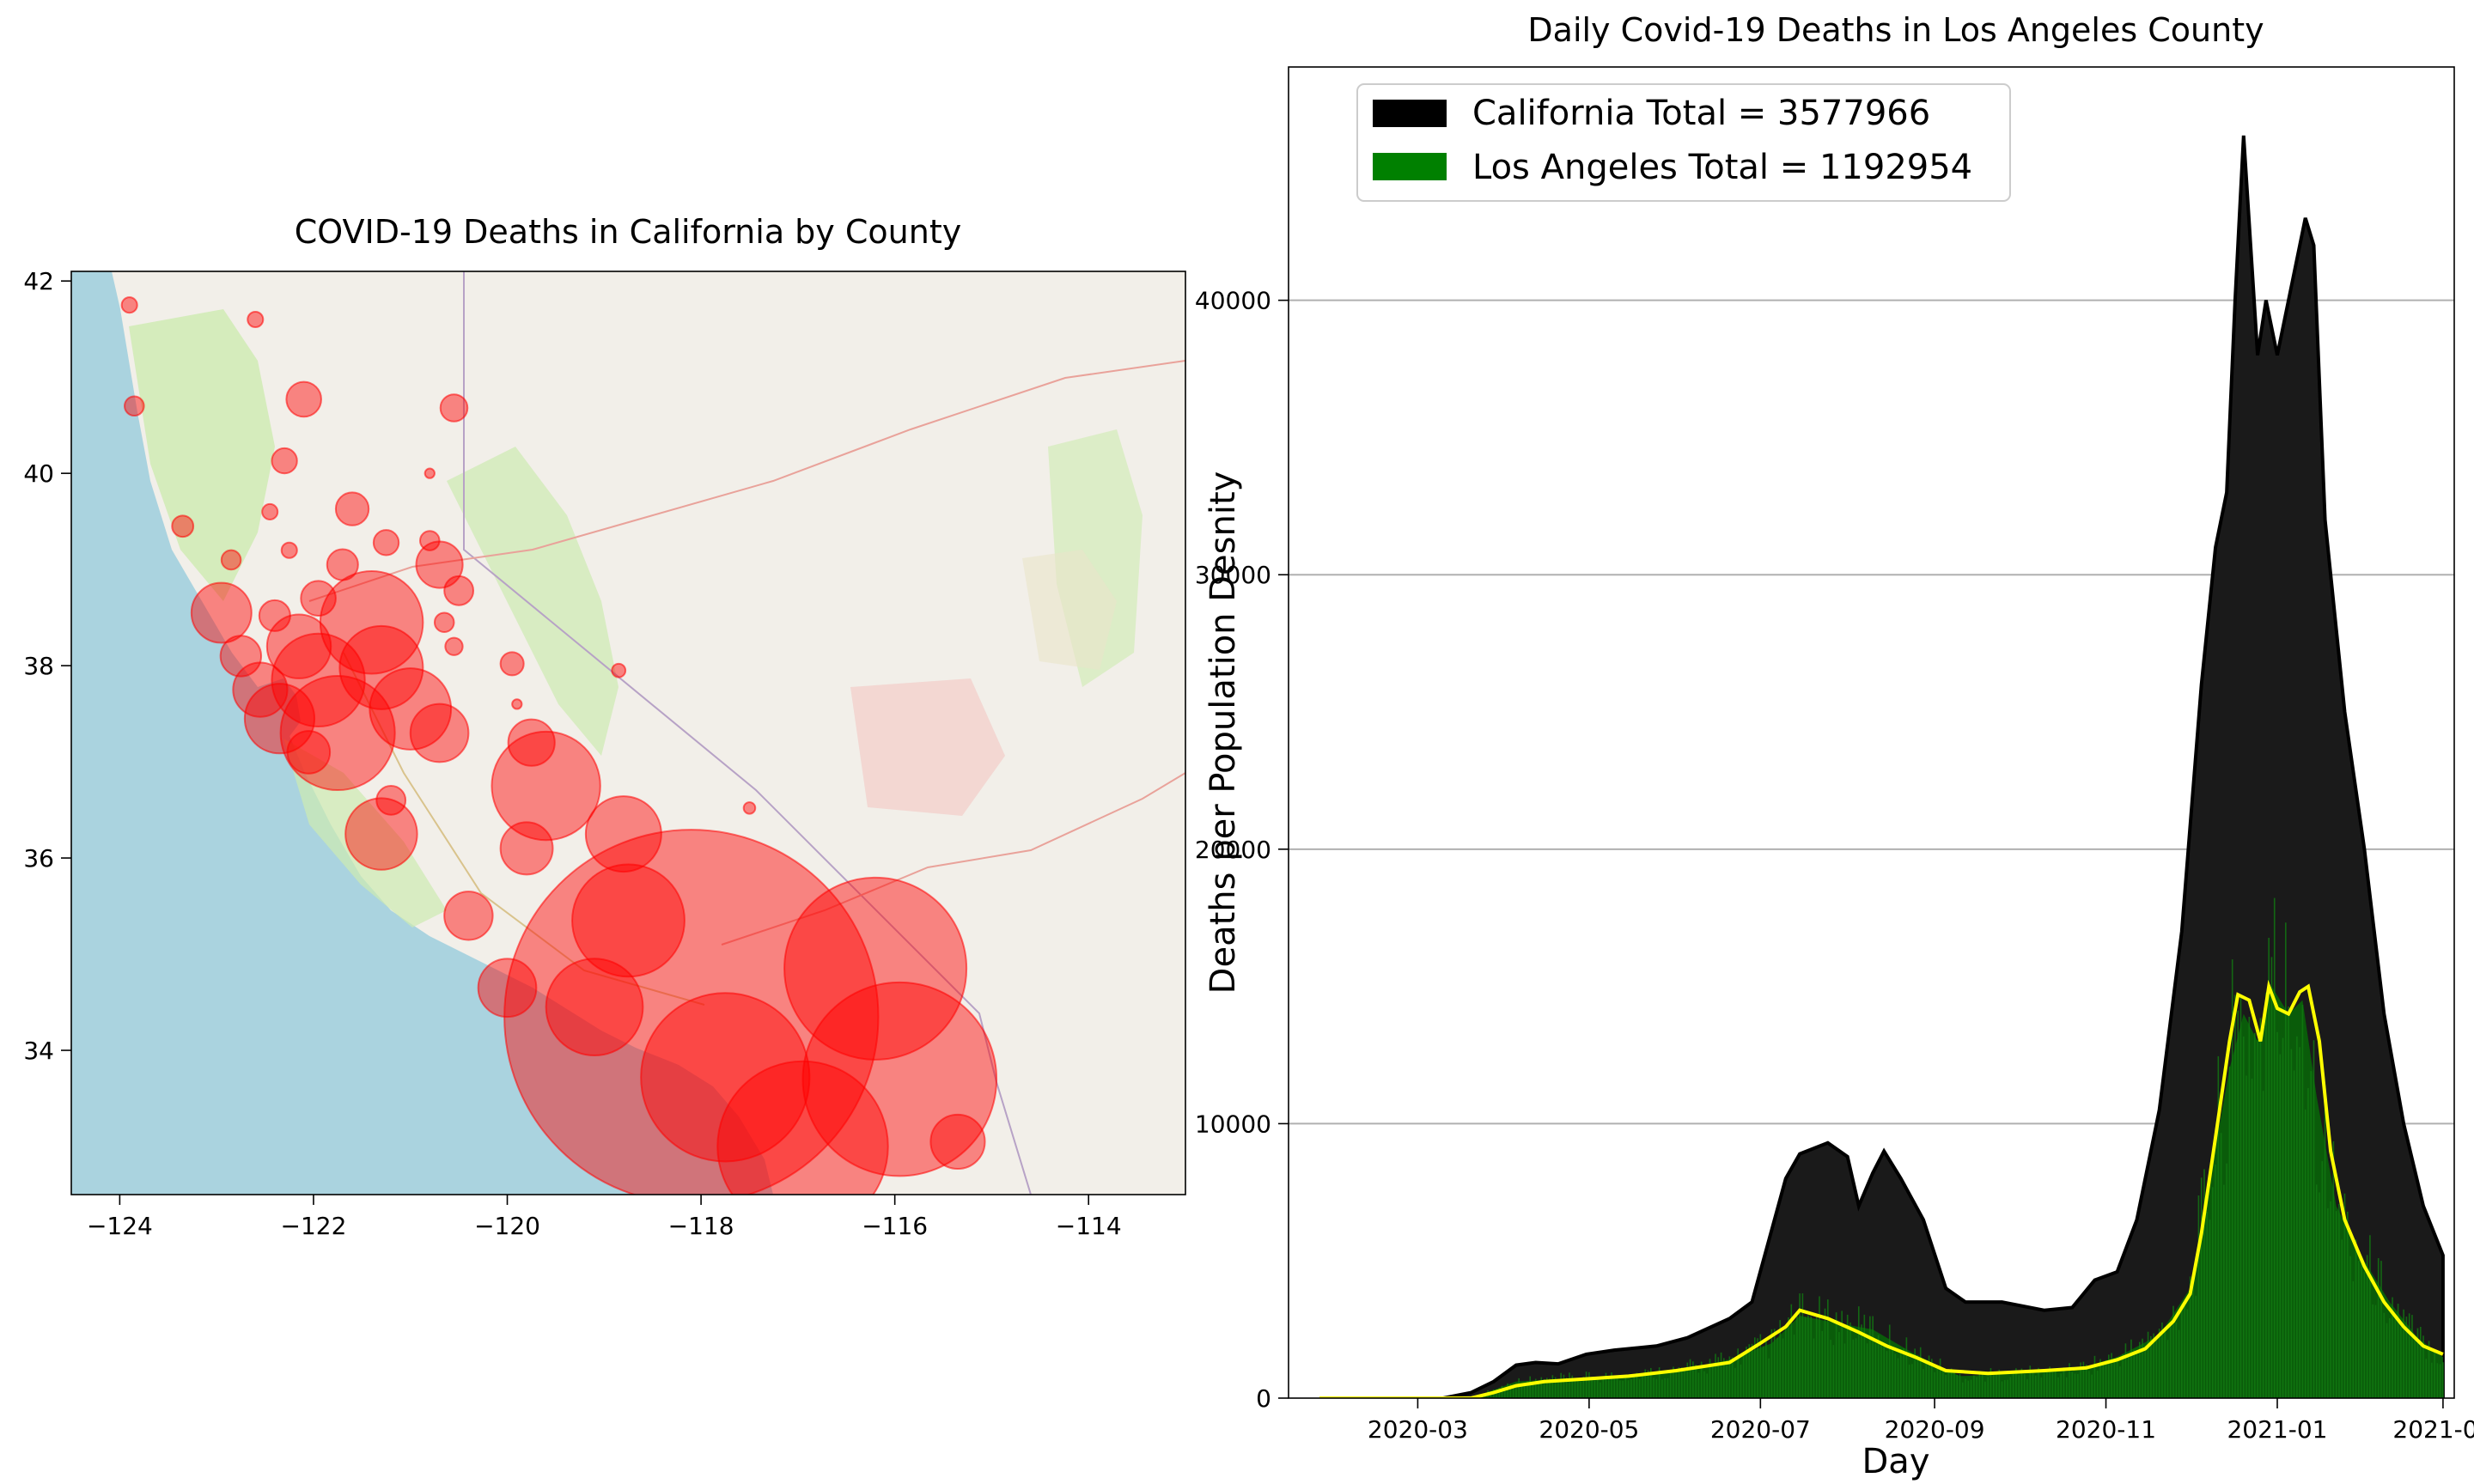  What do you see at coordinates (1233, 1124) in the screenshot?
I see `y-tick-label: 10000` at bounding box center [1233, 1124].